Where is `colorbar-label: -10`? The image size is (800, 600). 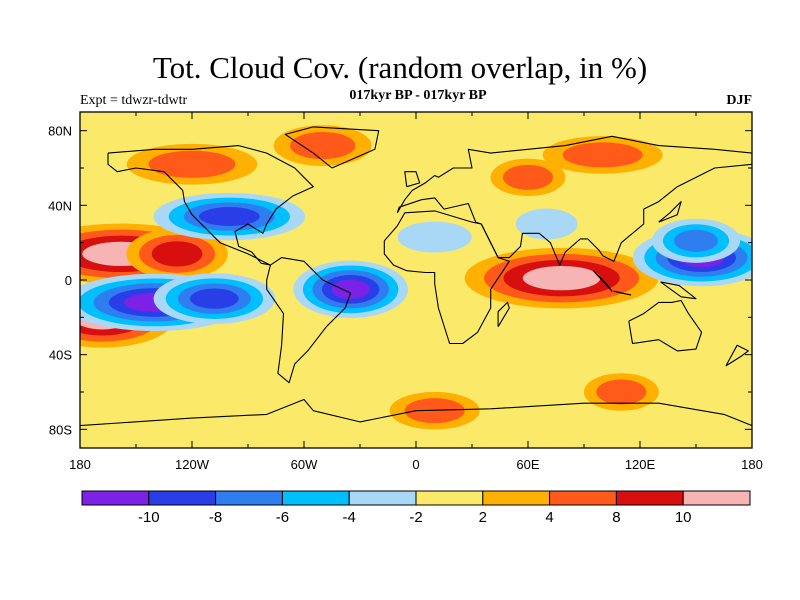
colorbar-label: -10 is located at coordinates (149, 517).